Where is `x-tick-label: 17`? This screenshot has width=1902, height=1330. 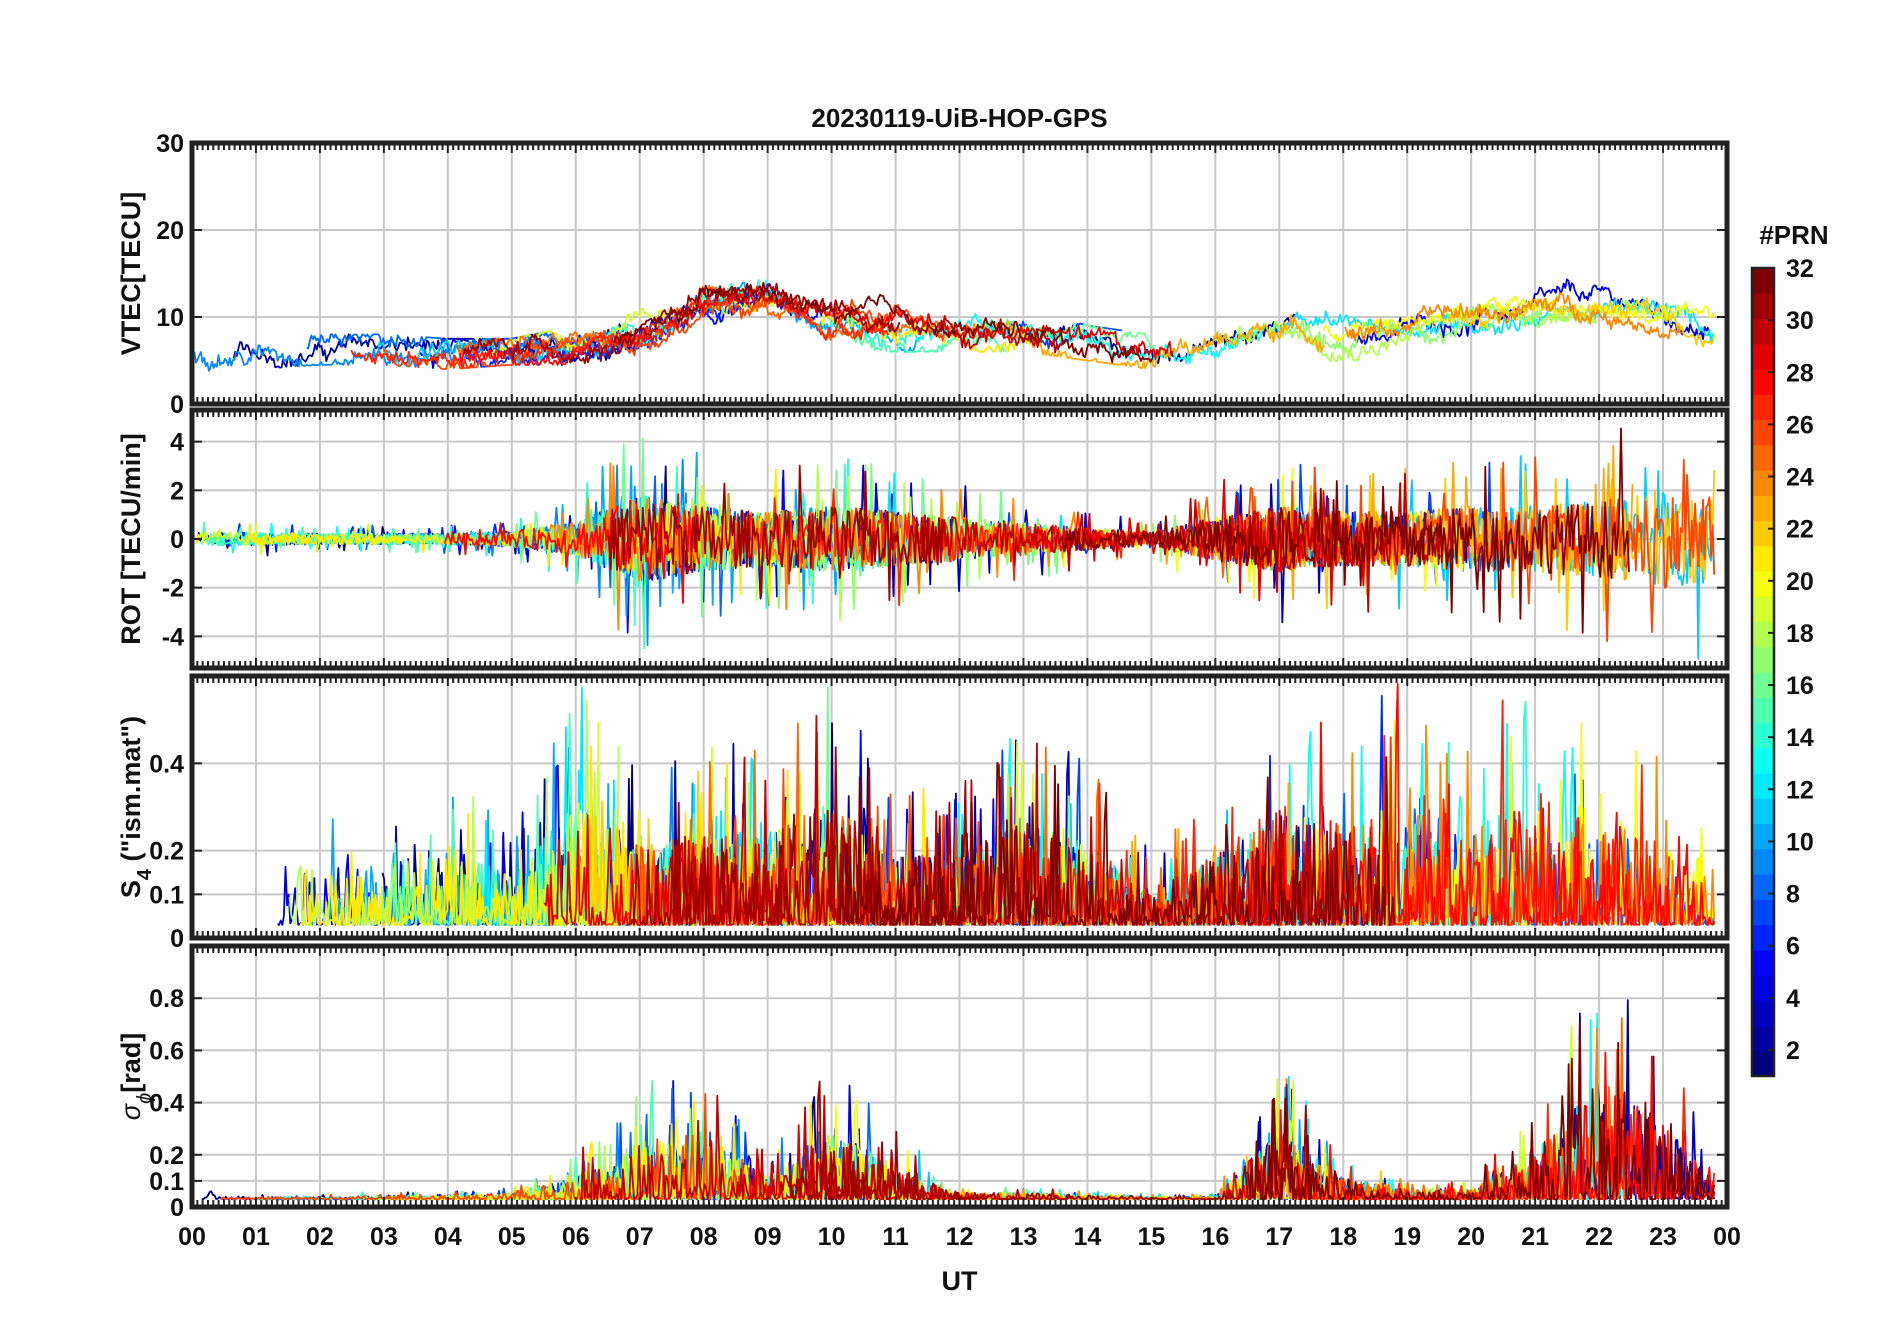
x-tick-label: 17 is located at coordinates (1279, 1237).